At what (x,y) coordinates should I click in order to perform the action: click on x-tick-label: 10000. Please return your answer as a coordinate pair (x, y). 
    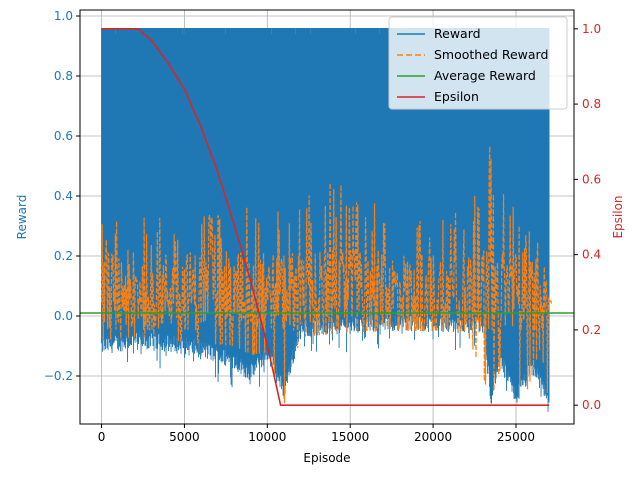
    Looking at the image, I should click on (267, 437).